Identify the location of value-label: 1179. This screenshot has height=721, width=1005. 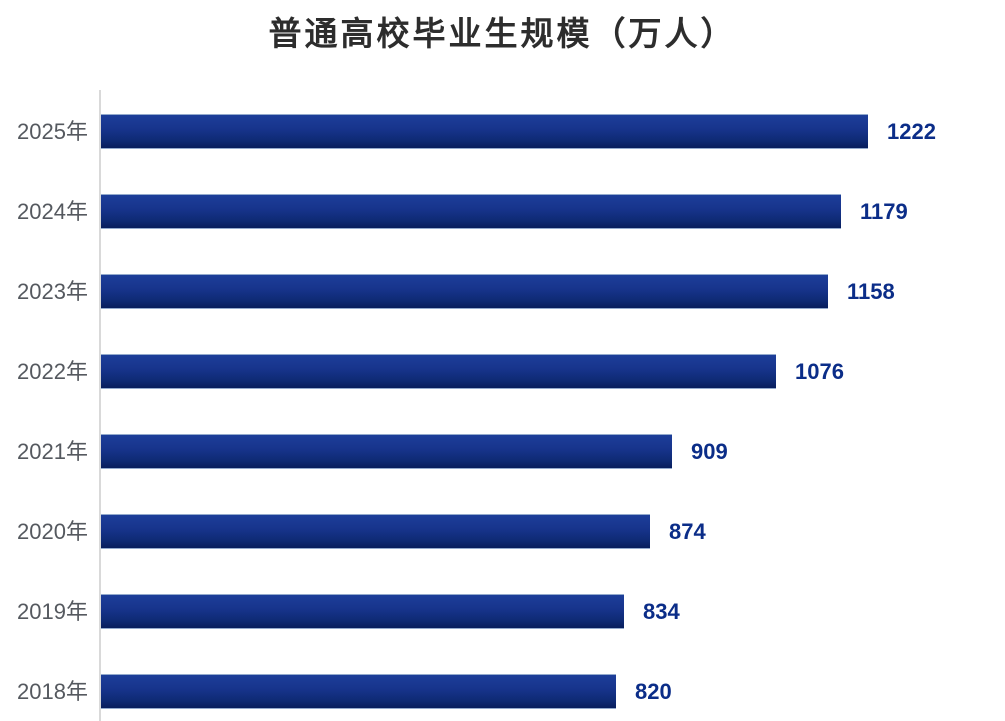
(884, 211).